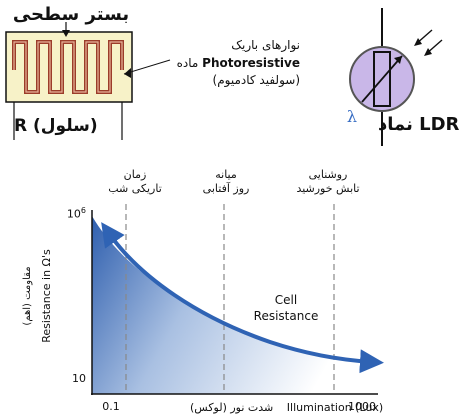 This screenshot has width=473, height=418. I want to click on annotation-night-line2: تاریکی شب, so click(135, 188).